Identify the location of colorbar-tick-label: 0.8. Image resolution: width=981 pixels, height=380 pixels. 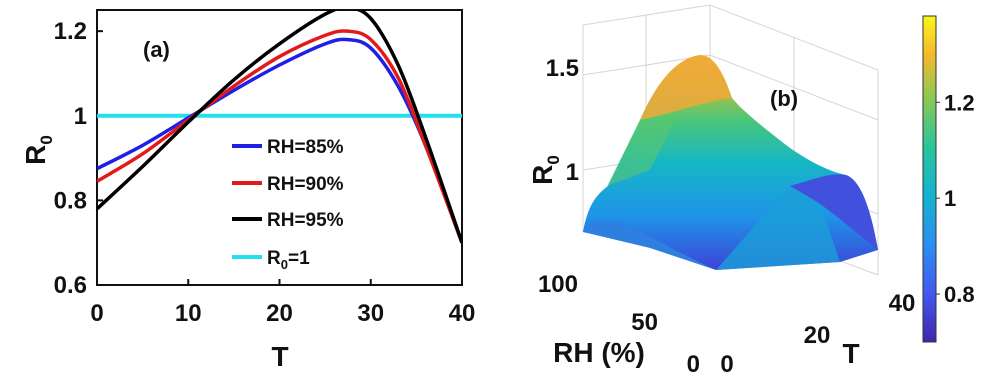
(959, 294).